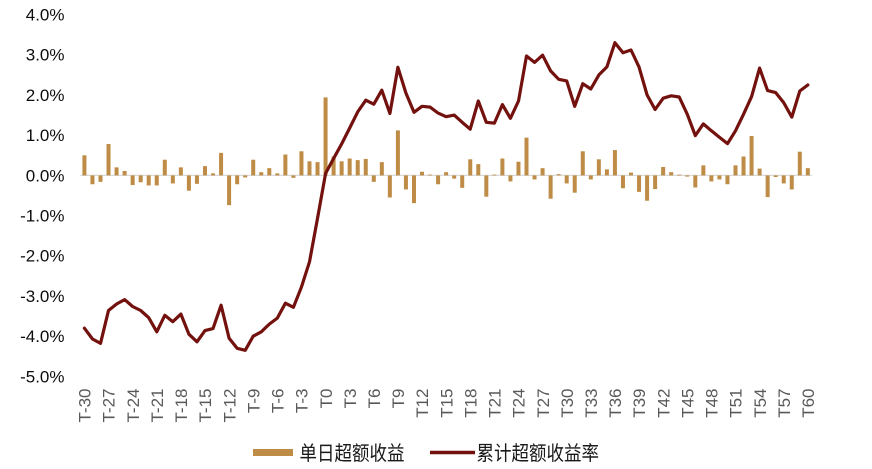 The image size is (872, 469). Describe the element at coordinates (45, 15) in the screenshot. I see `svg-text: 4.0%` at that location.